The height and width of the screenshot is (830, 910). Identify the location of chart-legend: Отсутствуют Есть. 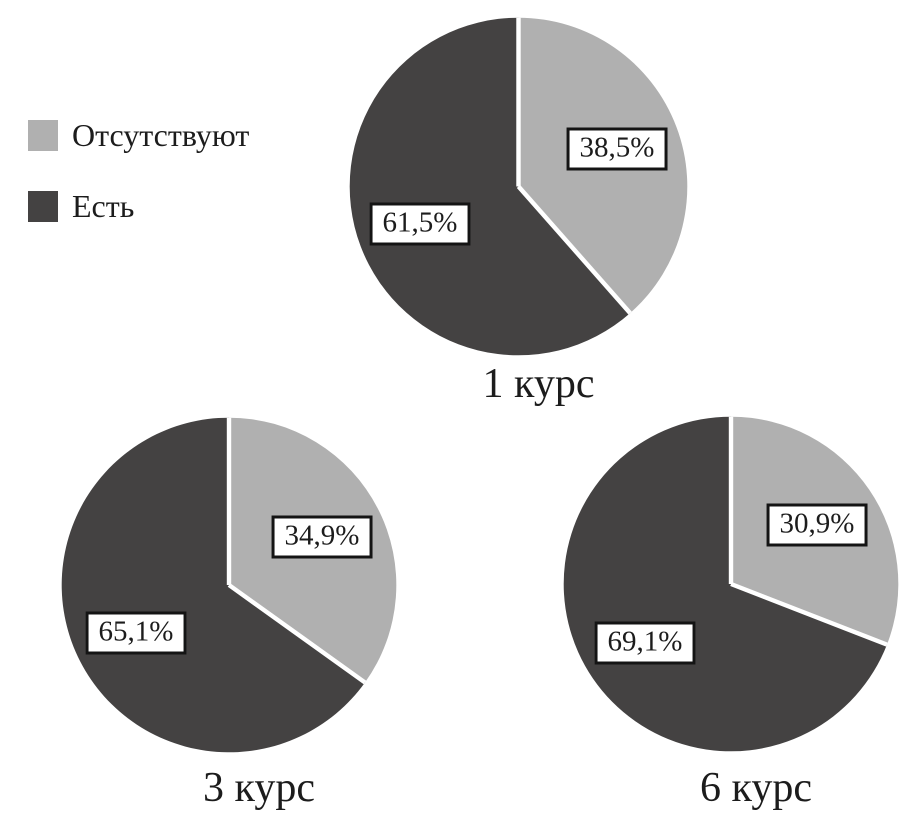
(138, 190).